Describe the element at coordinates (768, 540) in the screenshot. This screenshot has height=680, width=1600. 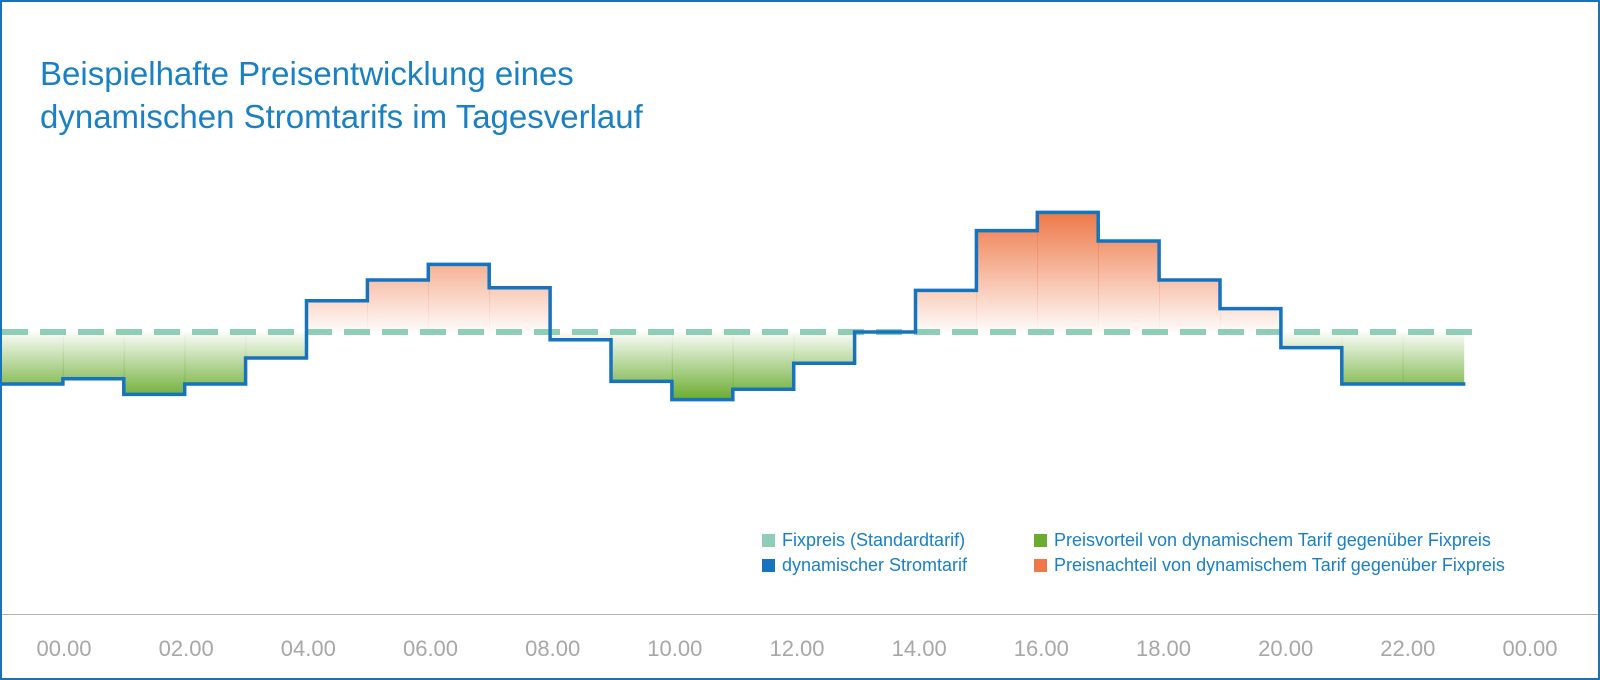
I see `legend-swatch-fixpreis` at that location.